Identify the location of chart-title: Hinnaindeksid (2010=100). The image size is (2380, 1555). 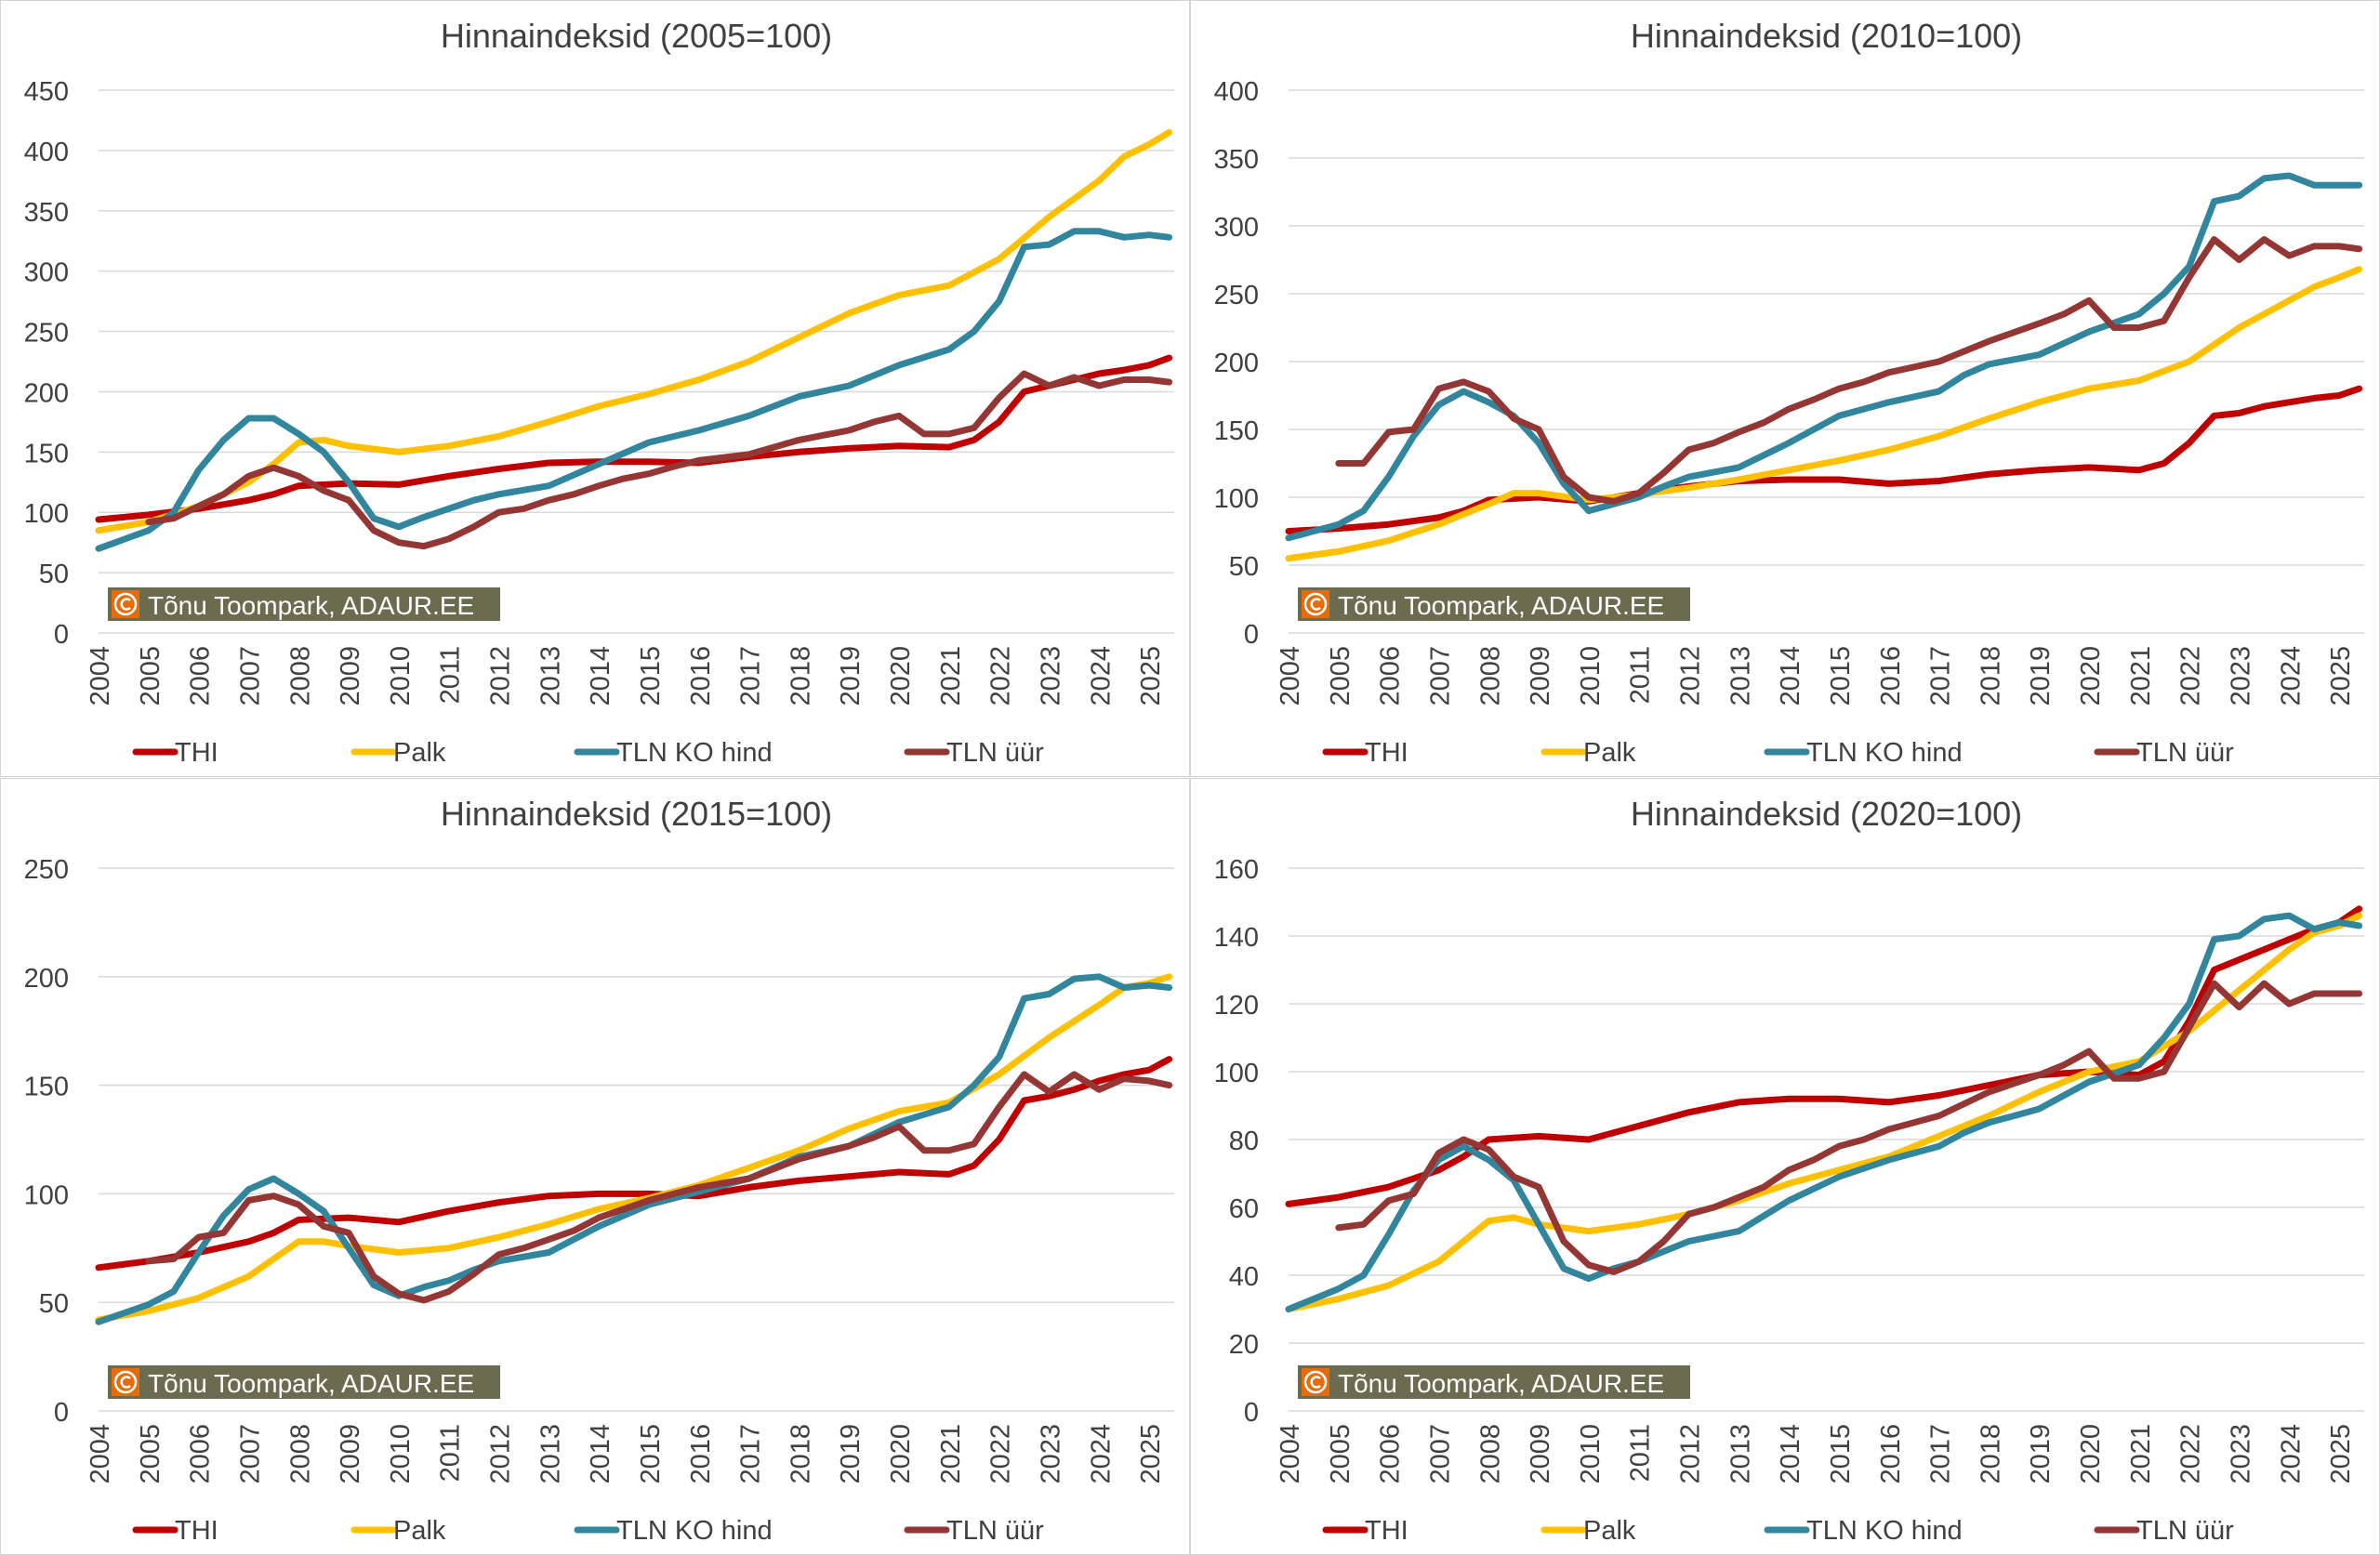
(1826, 36).